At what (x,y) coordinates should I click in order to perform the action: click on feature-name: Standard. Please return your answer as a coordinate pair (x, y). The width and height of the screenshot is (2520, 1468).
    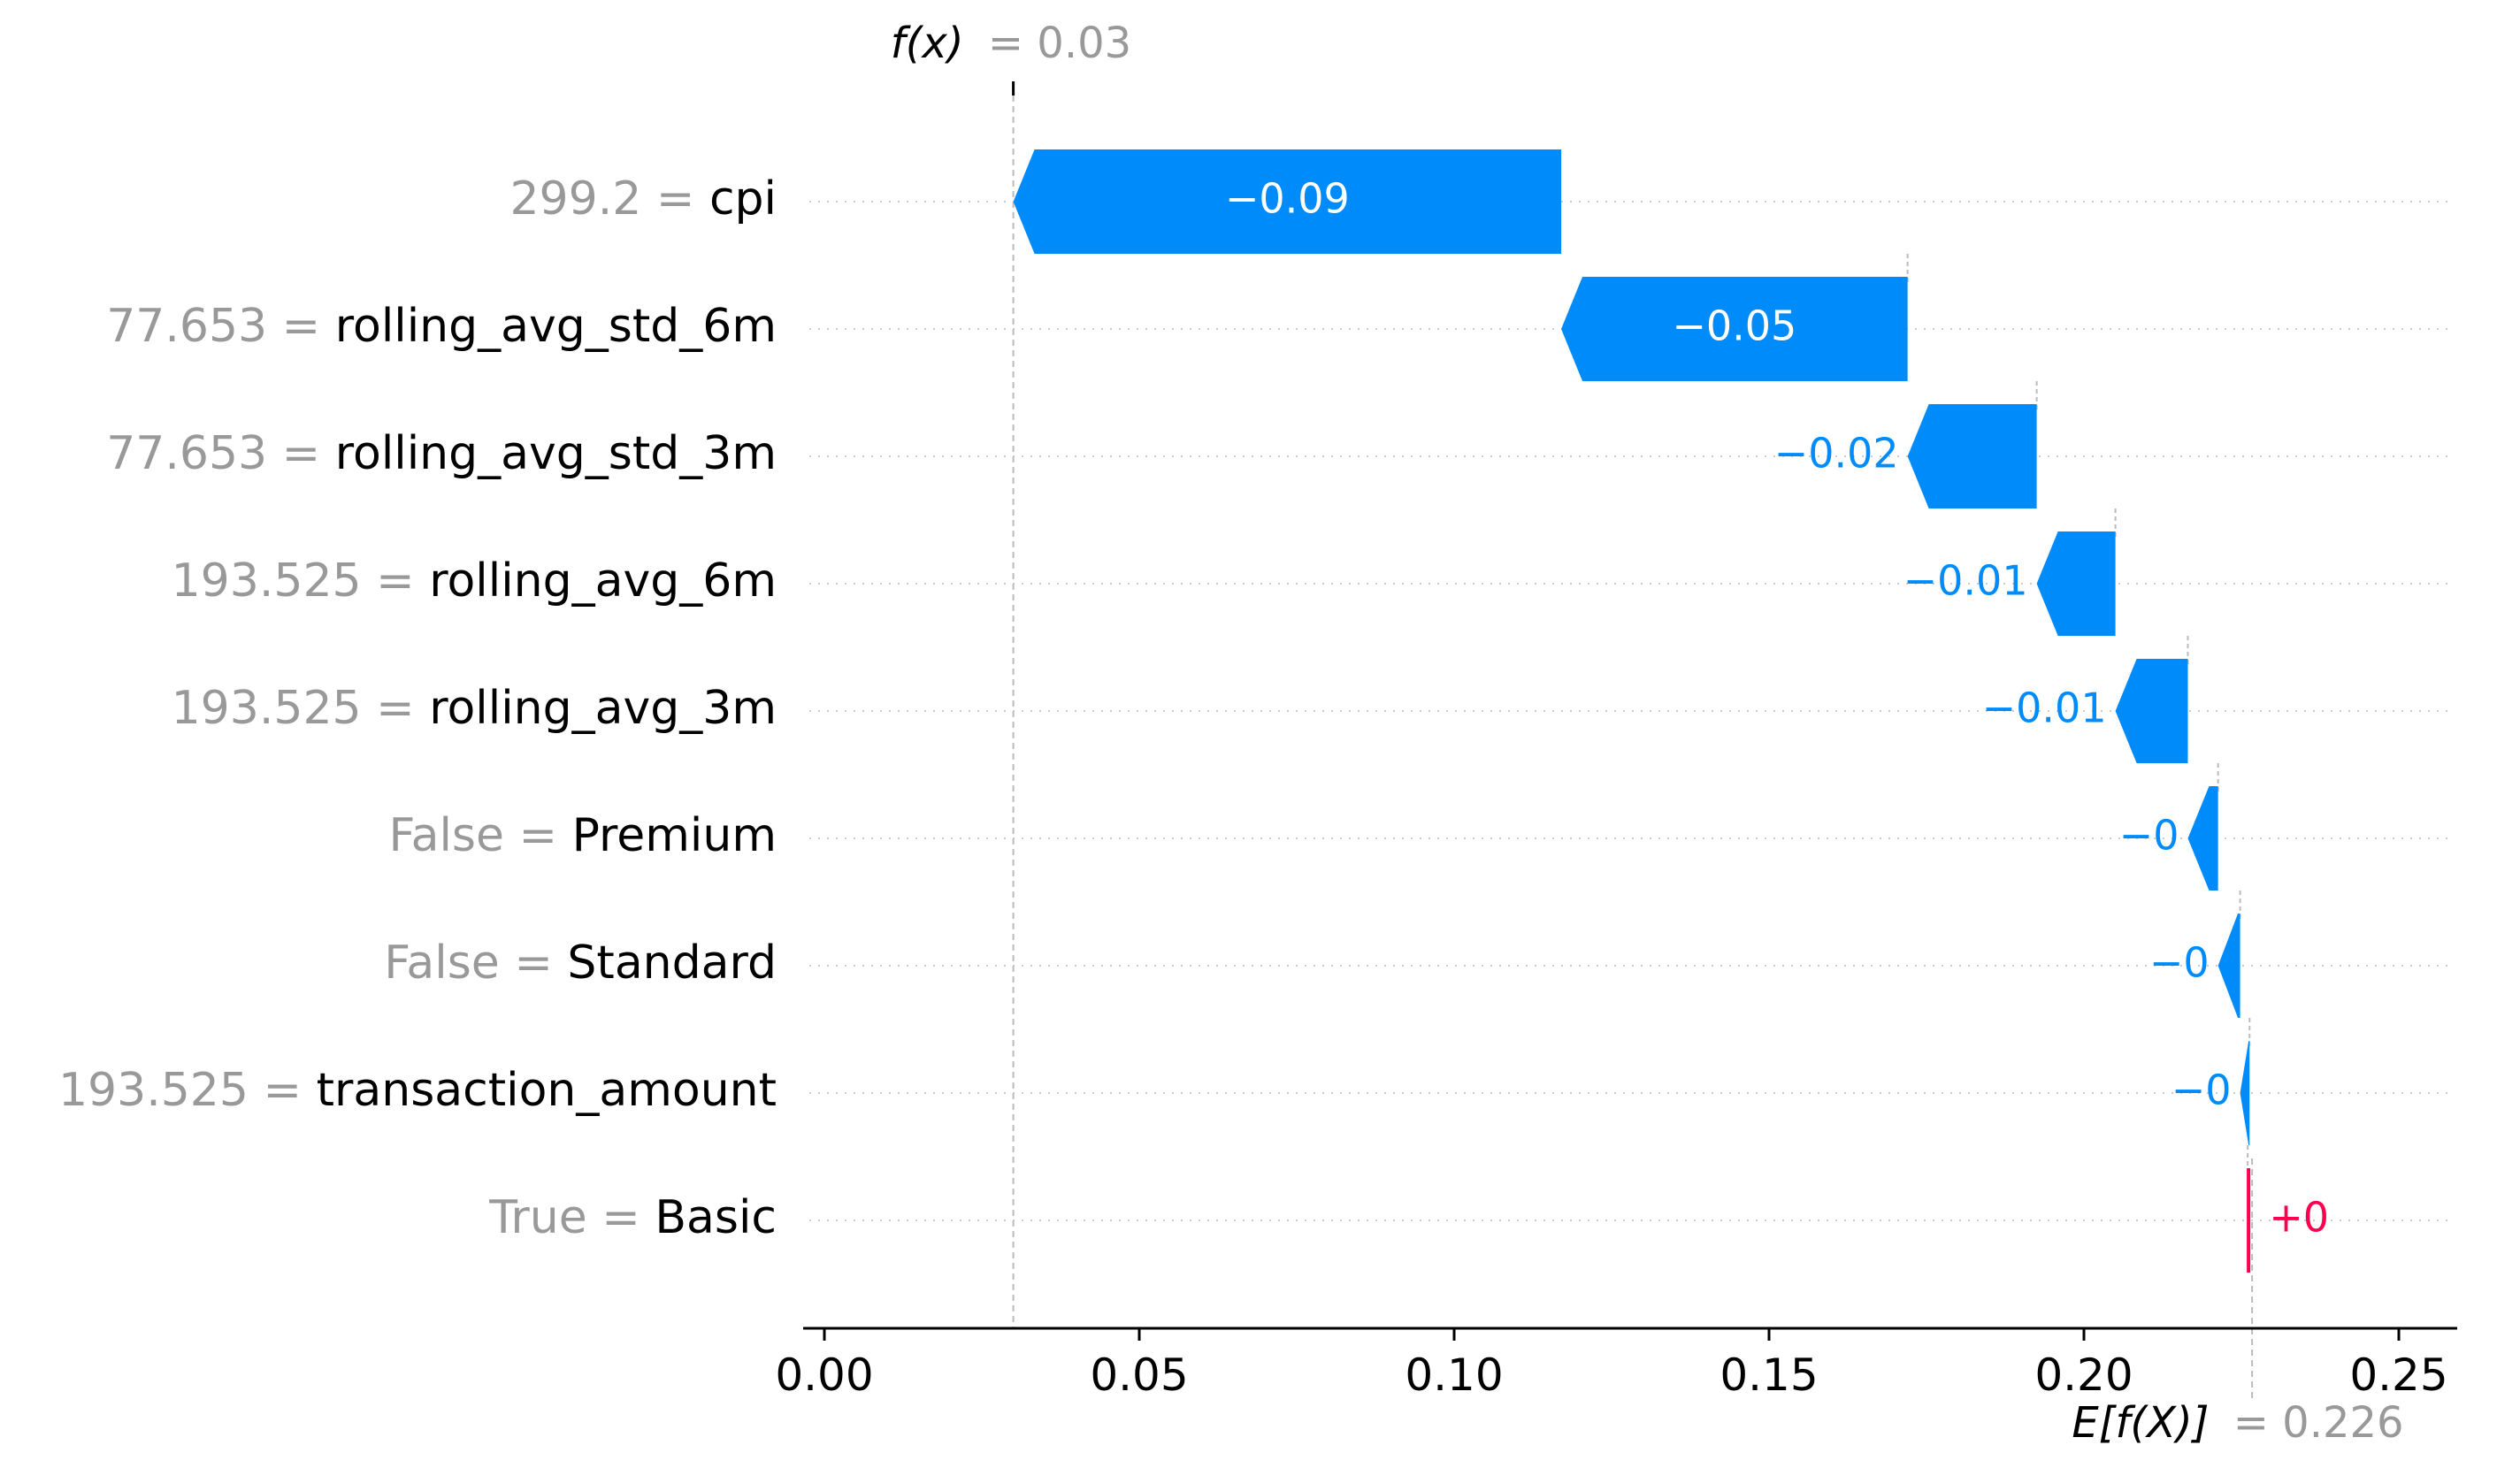
    Looking at the image, I should click on (672, 963).